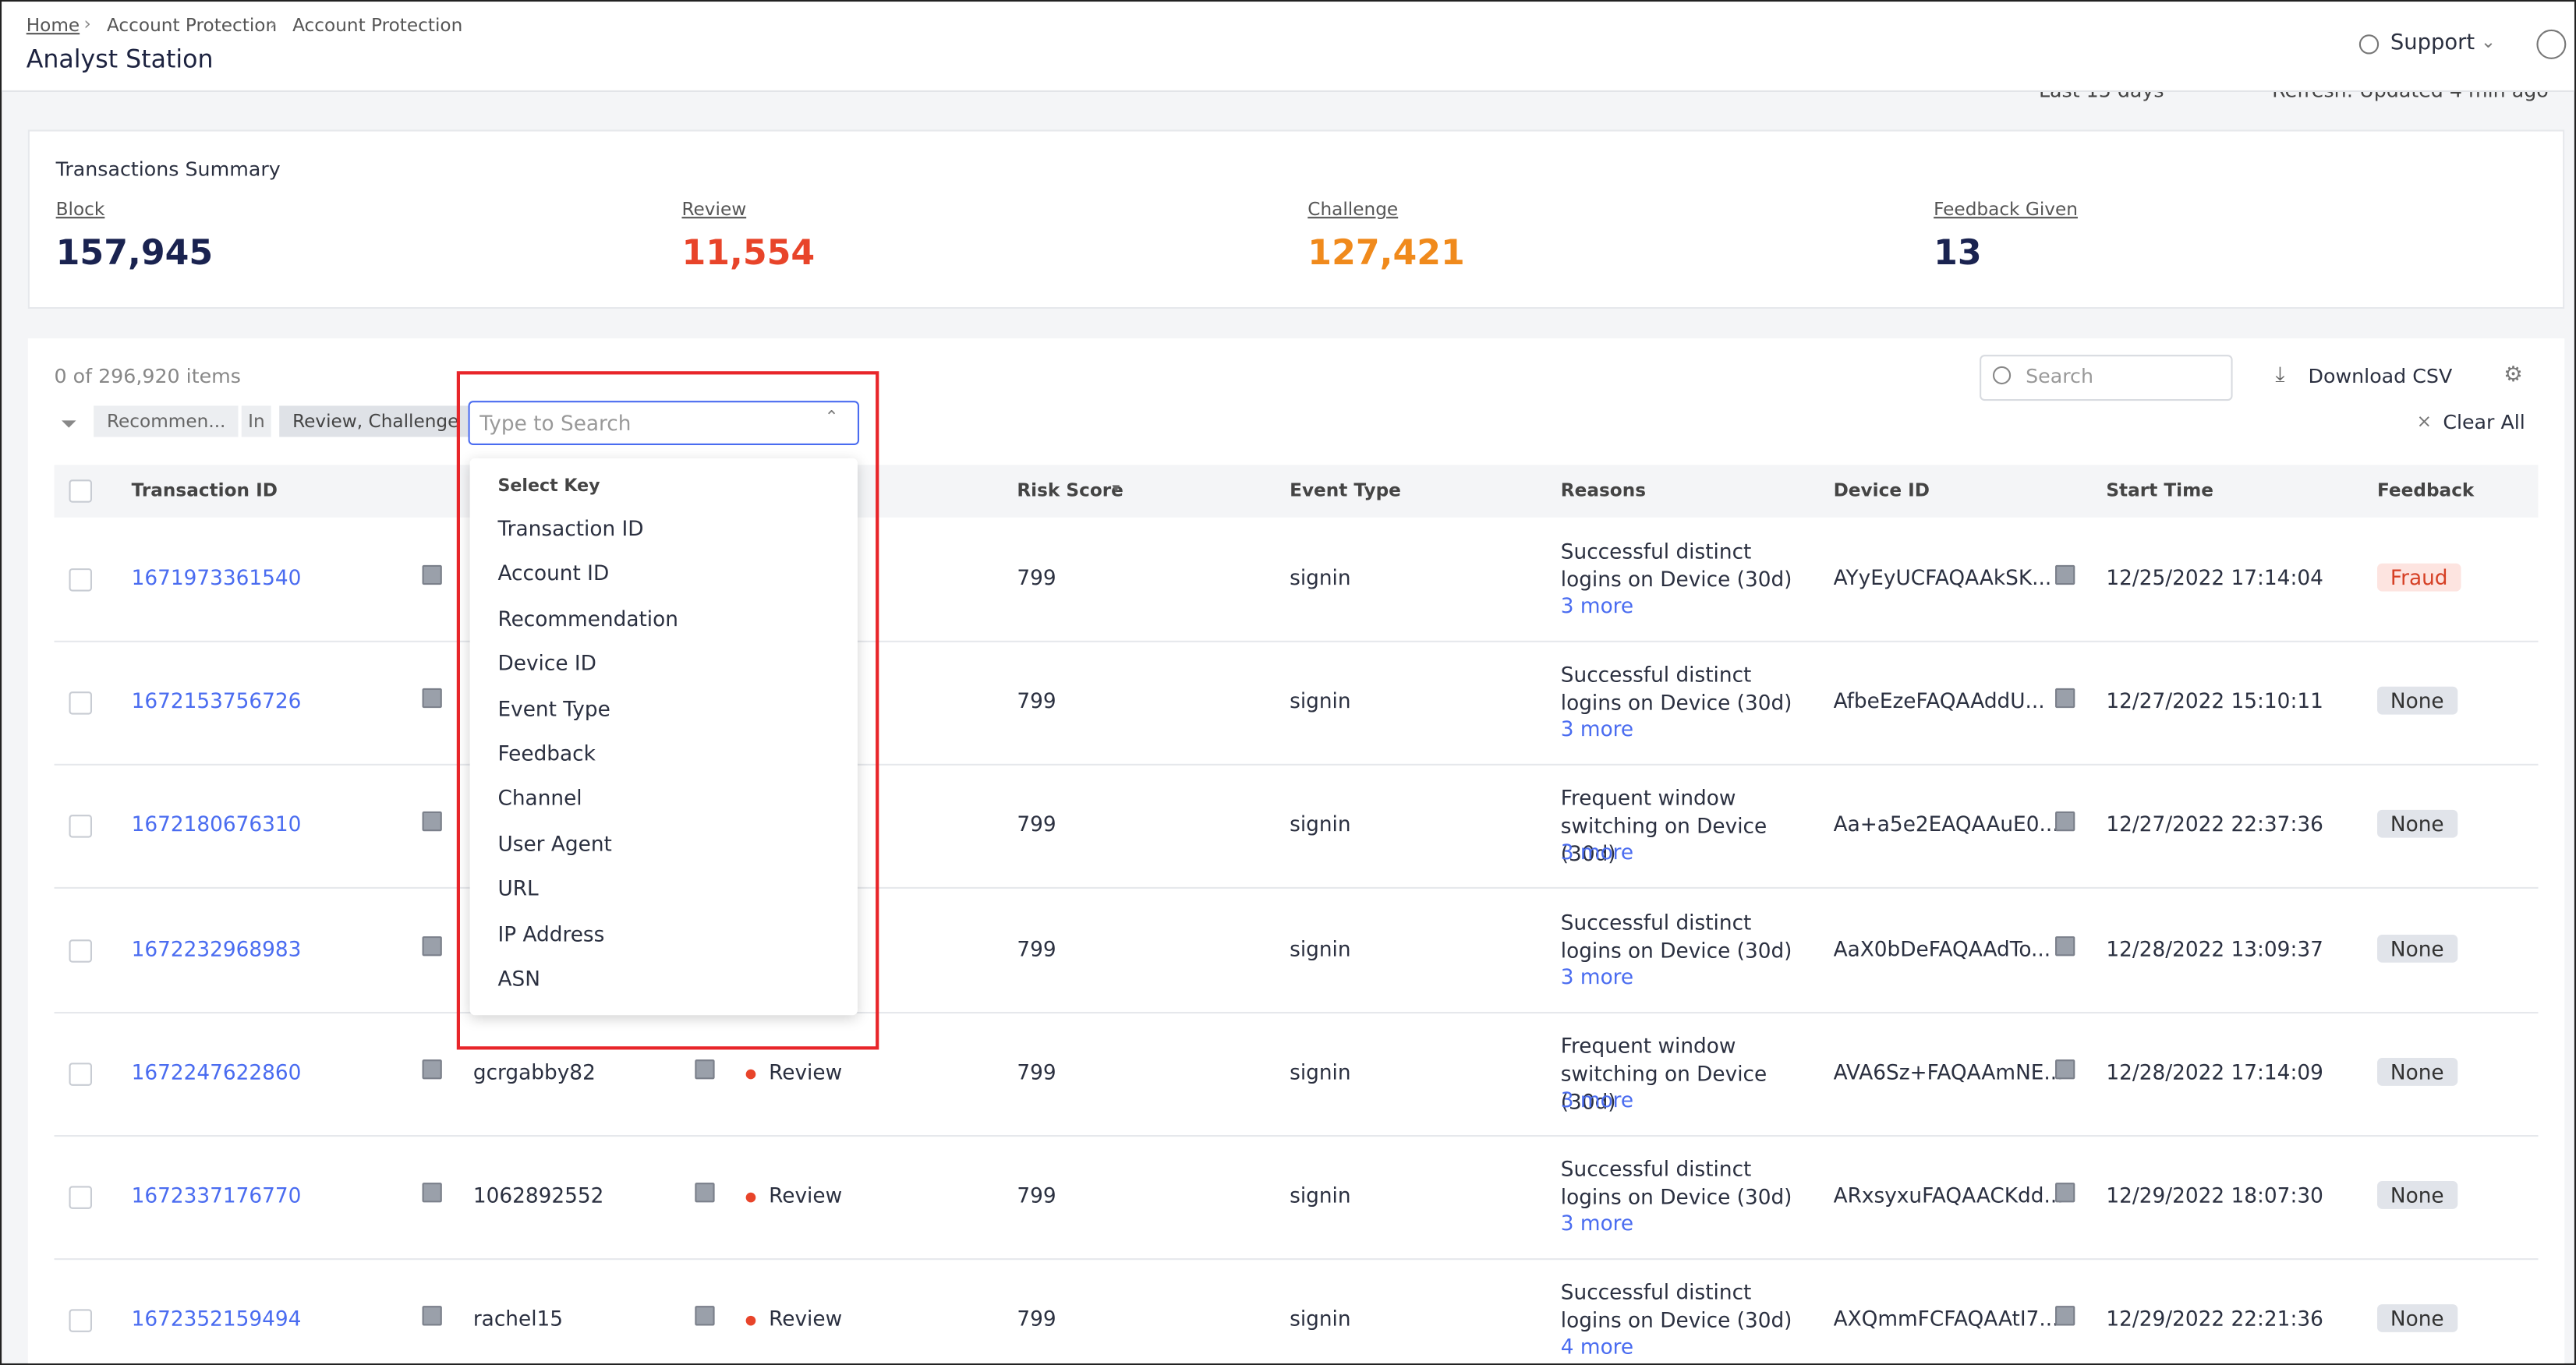  I want to click on start-time: 12/27/2022 15:10:11, so click(2214, 700).